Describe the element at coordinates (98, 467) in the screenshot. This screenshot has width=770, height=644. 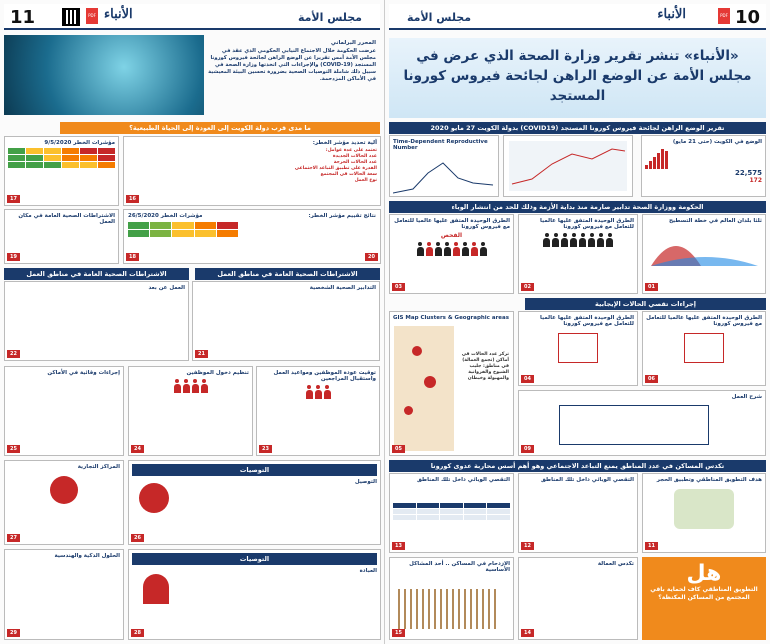
I see `box-27-title: المراكز التجارية` at that location.